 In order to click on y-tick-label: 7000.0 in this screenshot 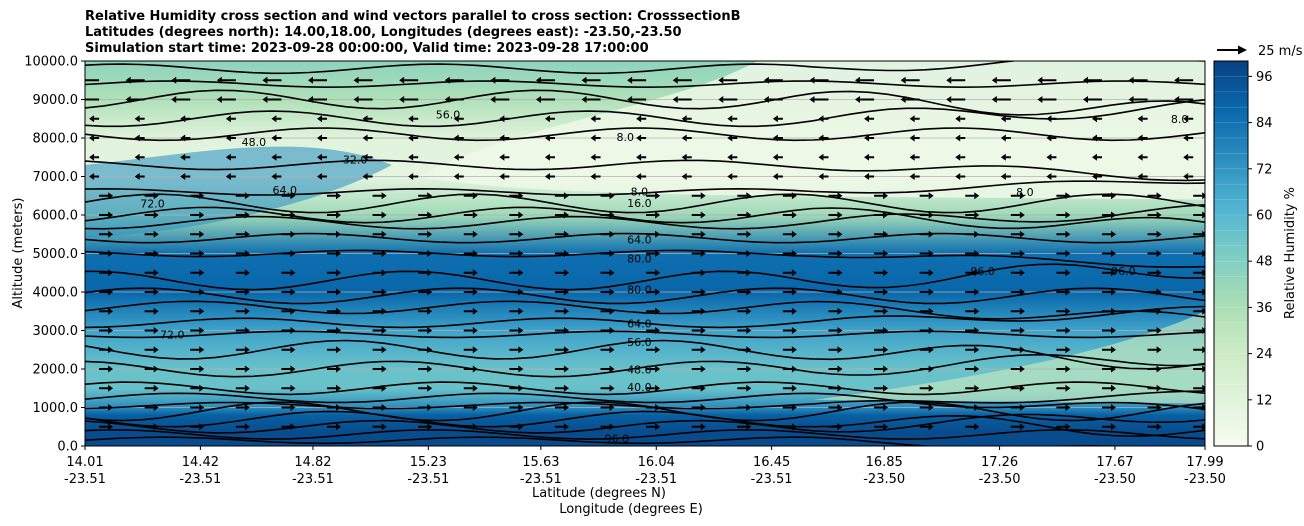, I will do `click(56, 177)`.